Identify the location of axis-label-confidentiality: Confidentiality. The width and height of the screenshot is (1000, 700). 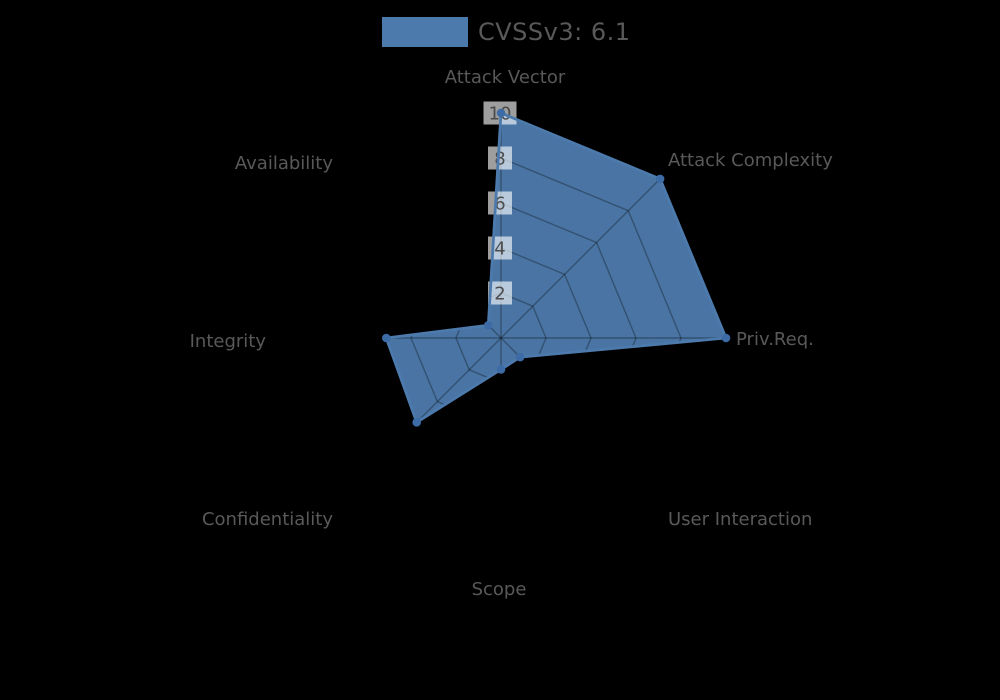
(267, 519).